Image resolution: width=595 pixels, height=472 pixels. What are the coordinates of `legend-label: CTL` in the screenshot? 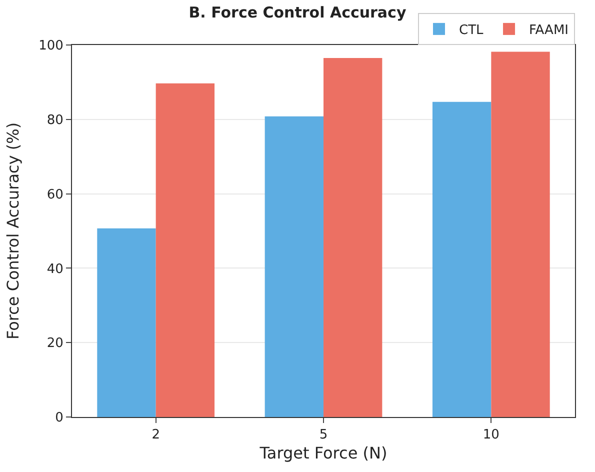 It's located at (471, 30).